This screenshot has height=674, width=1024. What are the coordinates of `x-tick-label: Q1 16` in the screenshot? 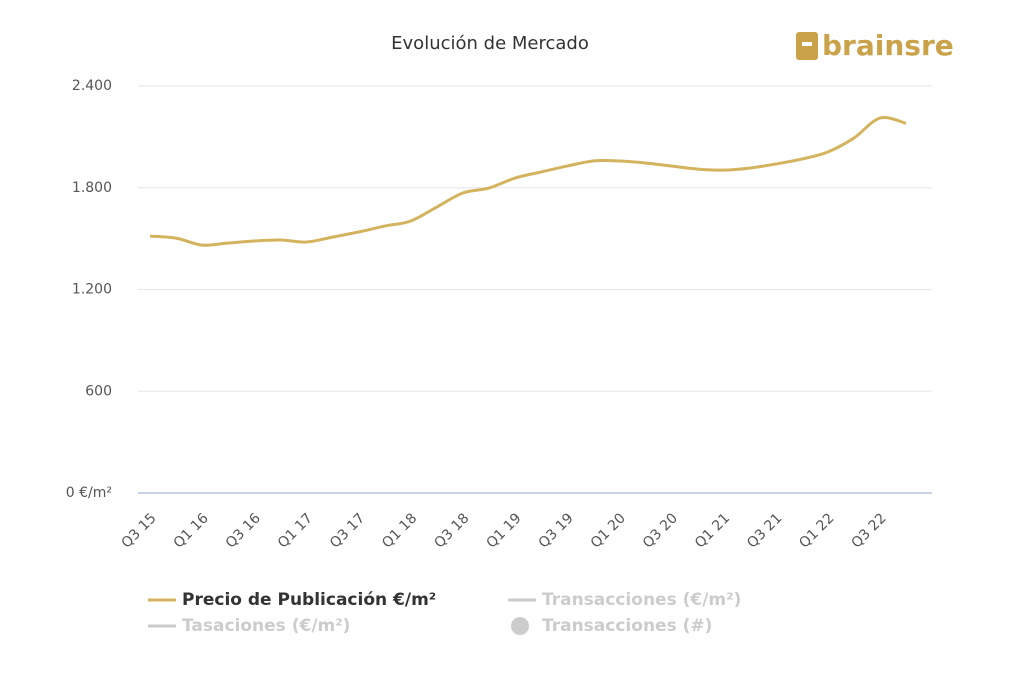 It's located at (191, 530).